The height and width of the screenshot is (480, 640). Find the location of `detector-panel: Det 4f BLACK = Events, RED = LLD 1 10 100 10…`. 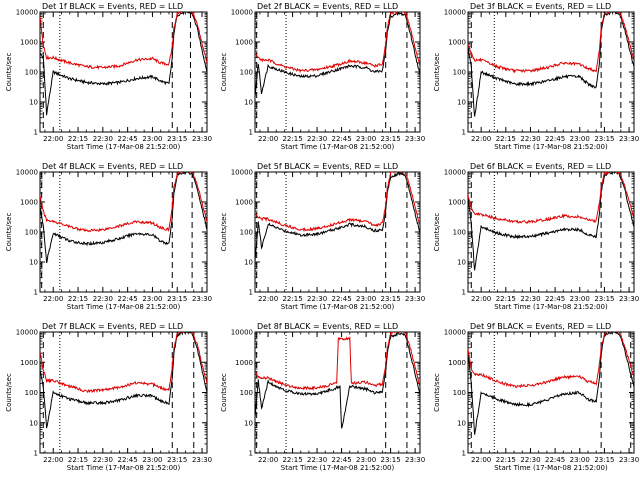

detector-panel: Det 4f BLACK = Events, RED = LLD 1 10 100 10… is located at coordinates (108, 236).